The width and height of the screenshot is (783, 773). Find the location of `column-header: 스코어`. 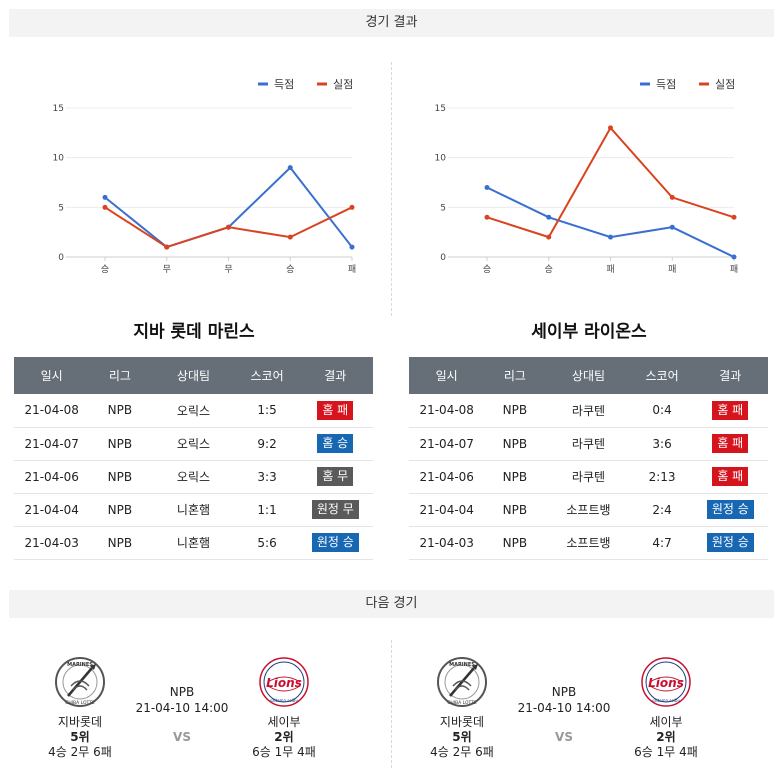

column-header: 스코어 is located at coordinates (267, 375).